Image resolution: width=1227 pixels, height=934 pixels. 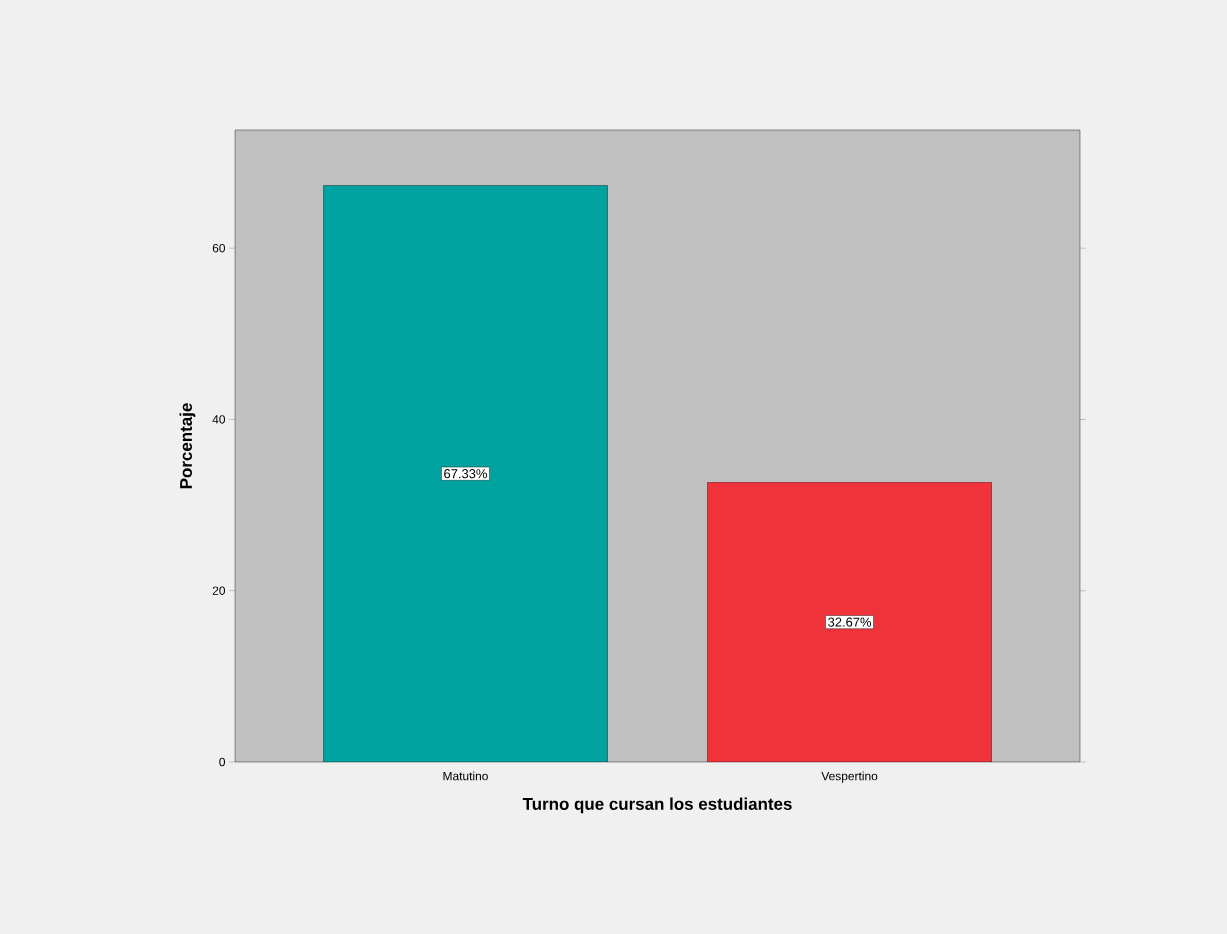 What do you see at coordinates (849, 777) in the screenshot?
I see `x-tick-label: Vespertino` at bounding box center [849, 777].